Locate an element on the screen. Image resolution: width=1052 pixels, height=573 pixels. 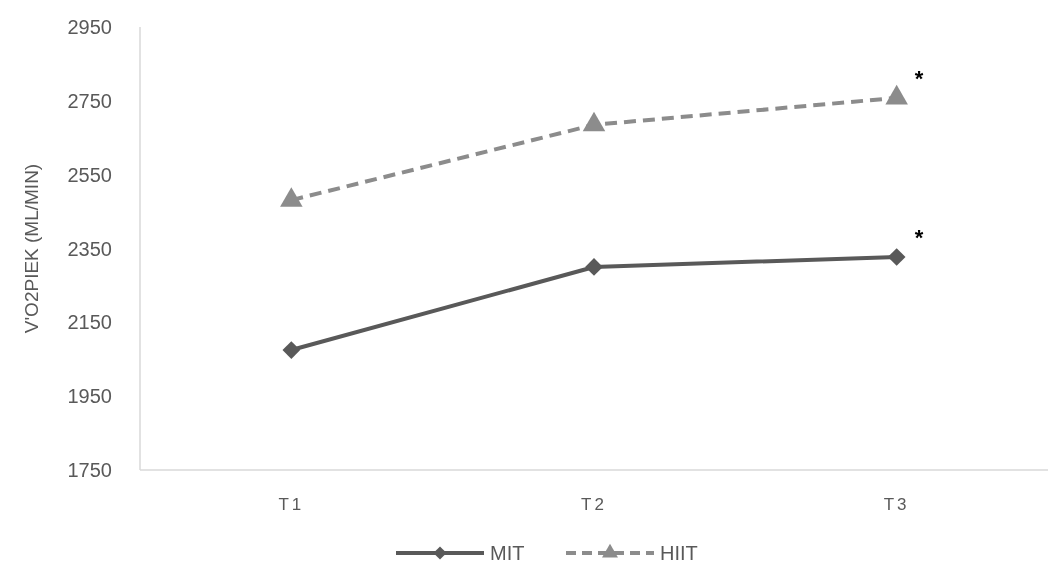
y-tick-label: 1750 is located at coordinates (89, 470).